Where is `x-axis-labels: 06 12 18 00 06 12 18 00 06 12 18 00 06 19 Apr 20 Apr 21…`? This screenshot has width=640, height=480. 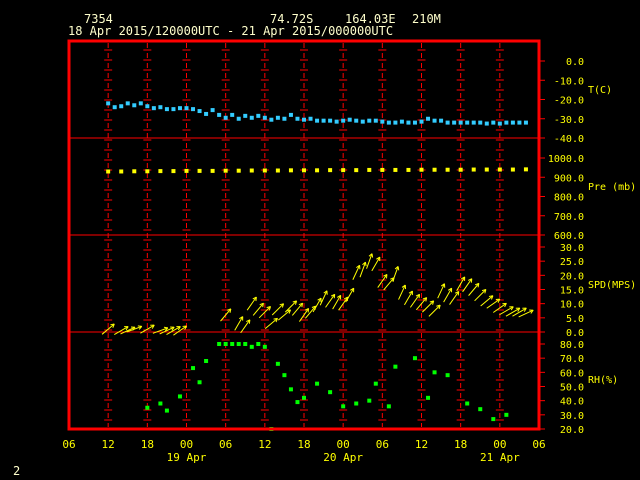
x-axis-labels: 06 12 18 00 06 12 18 00 06 12 18 00 06 19 Apr 20 Apr 21… is located at coordinates (303, 451).